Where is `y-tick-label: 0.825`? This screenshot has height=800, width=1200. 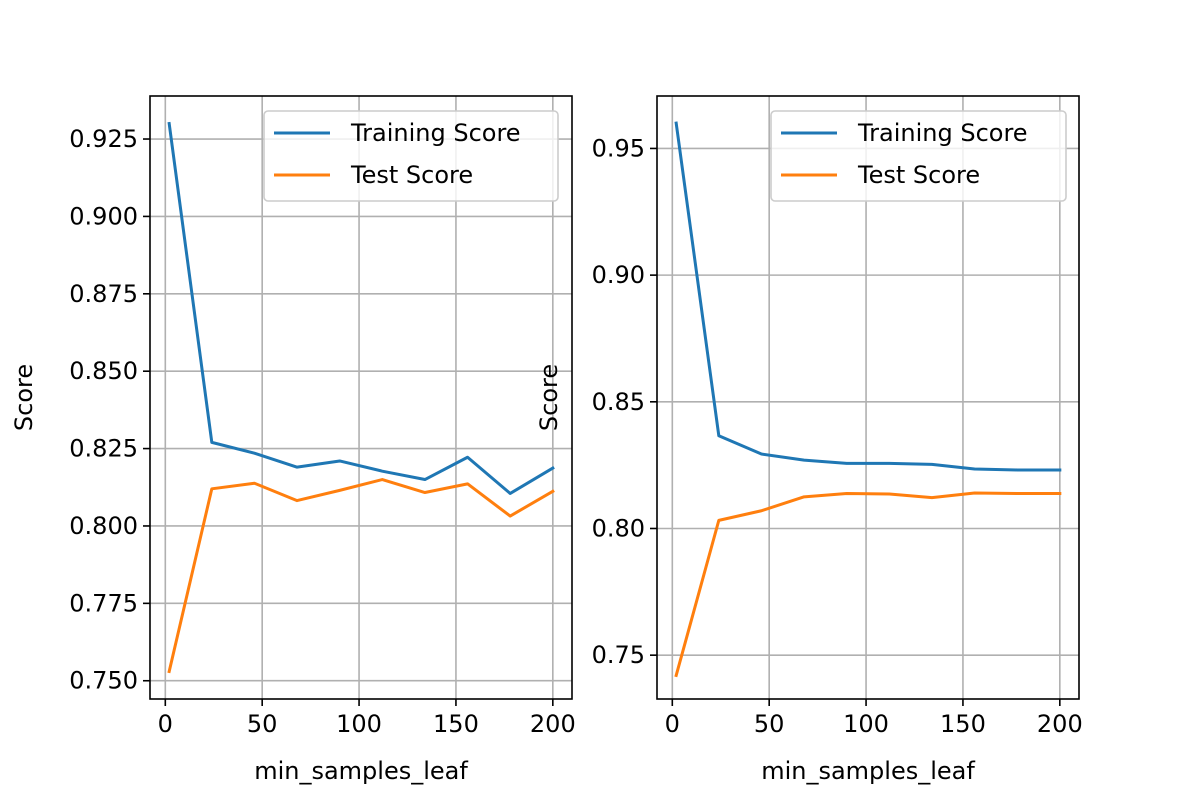 y-tick-label: 0.825 is located at coordinates (103, 449).